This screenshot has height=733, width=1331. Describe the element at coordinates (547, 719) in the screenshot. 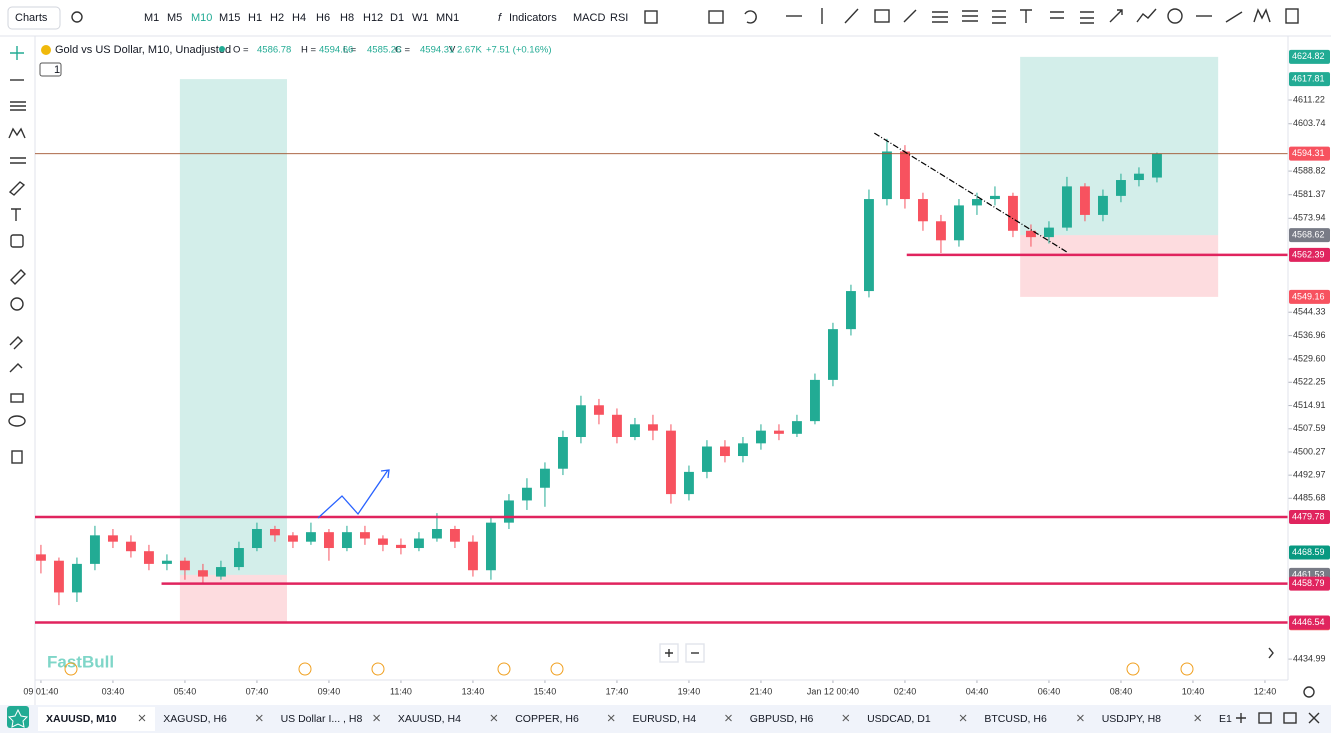

I see `tab-label: COPPER, H6` at that location.